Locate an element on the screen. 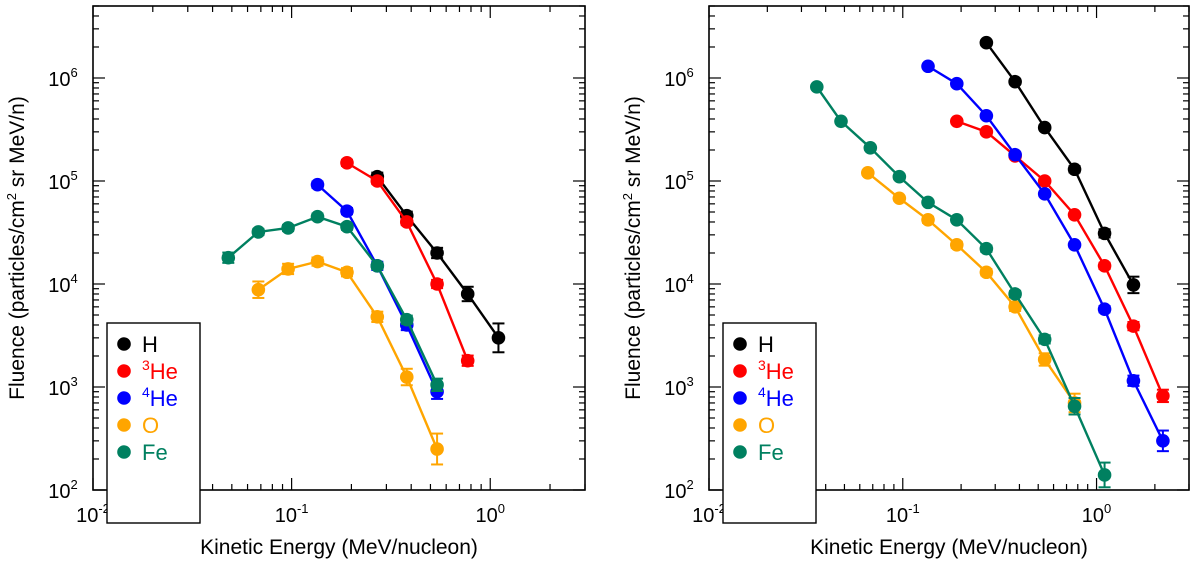 The image size is (1200, 561). y-tick-label-exp: 6 is located at coordinates (74, 72).